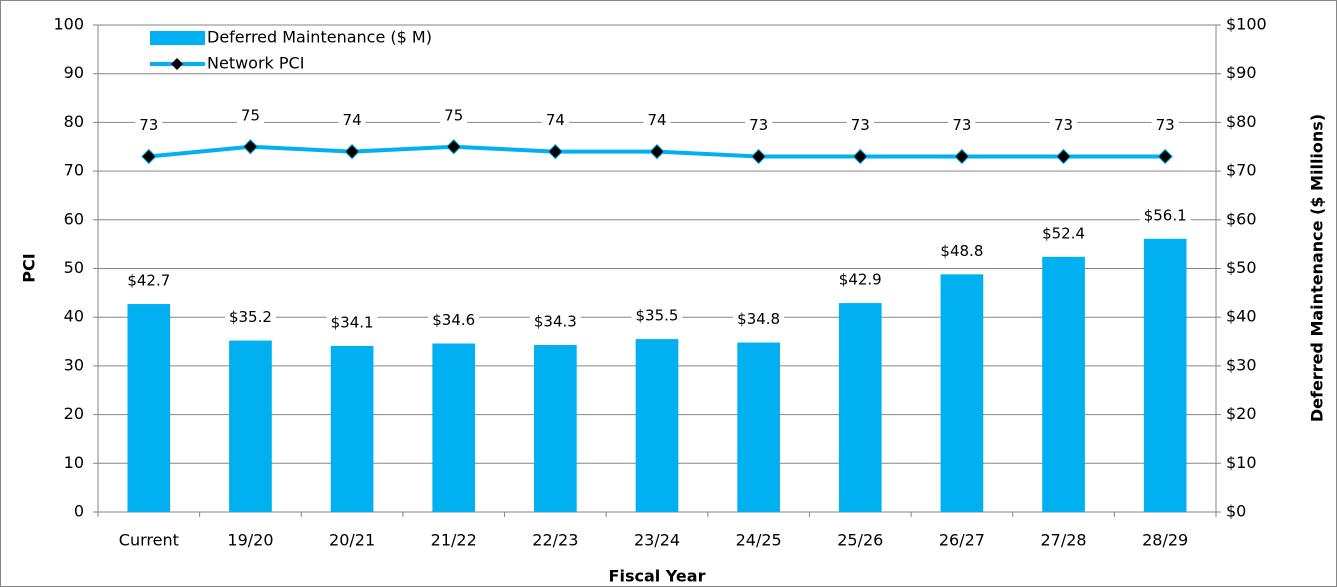 This screenshot has width=1337, height=587. Describe the element at coordinates (74, 121) in the screenshot. I see `y-tick-label: 80` at that location.